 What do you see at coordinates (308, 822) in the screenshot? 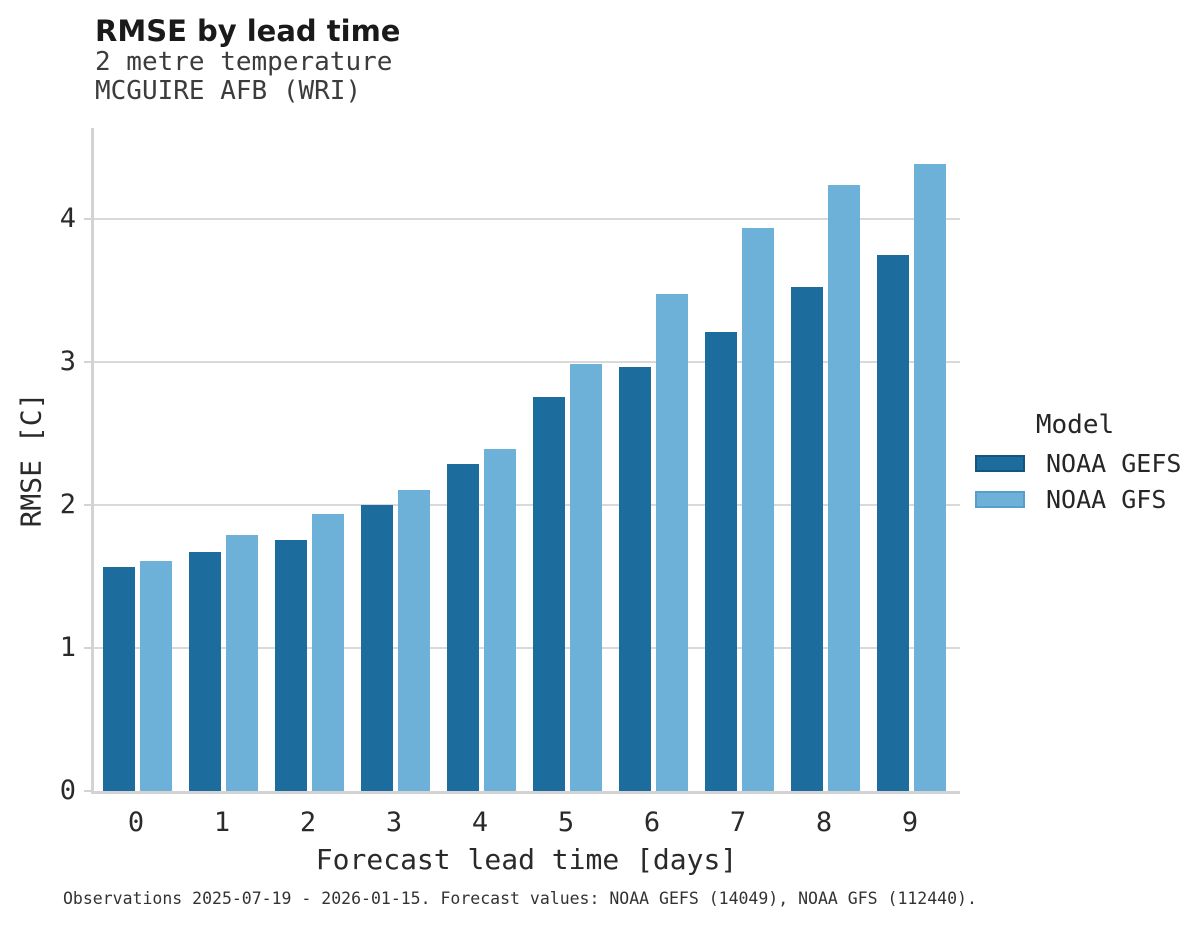
I see `x-tick-label-2: 2` at bounding box center [308, 822].